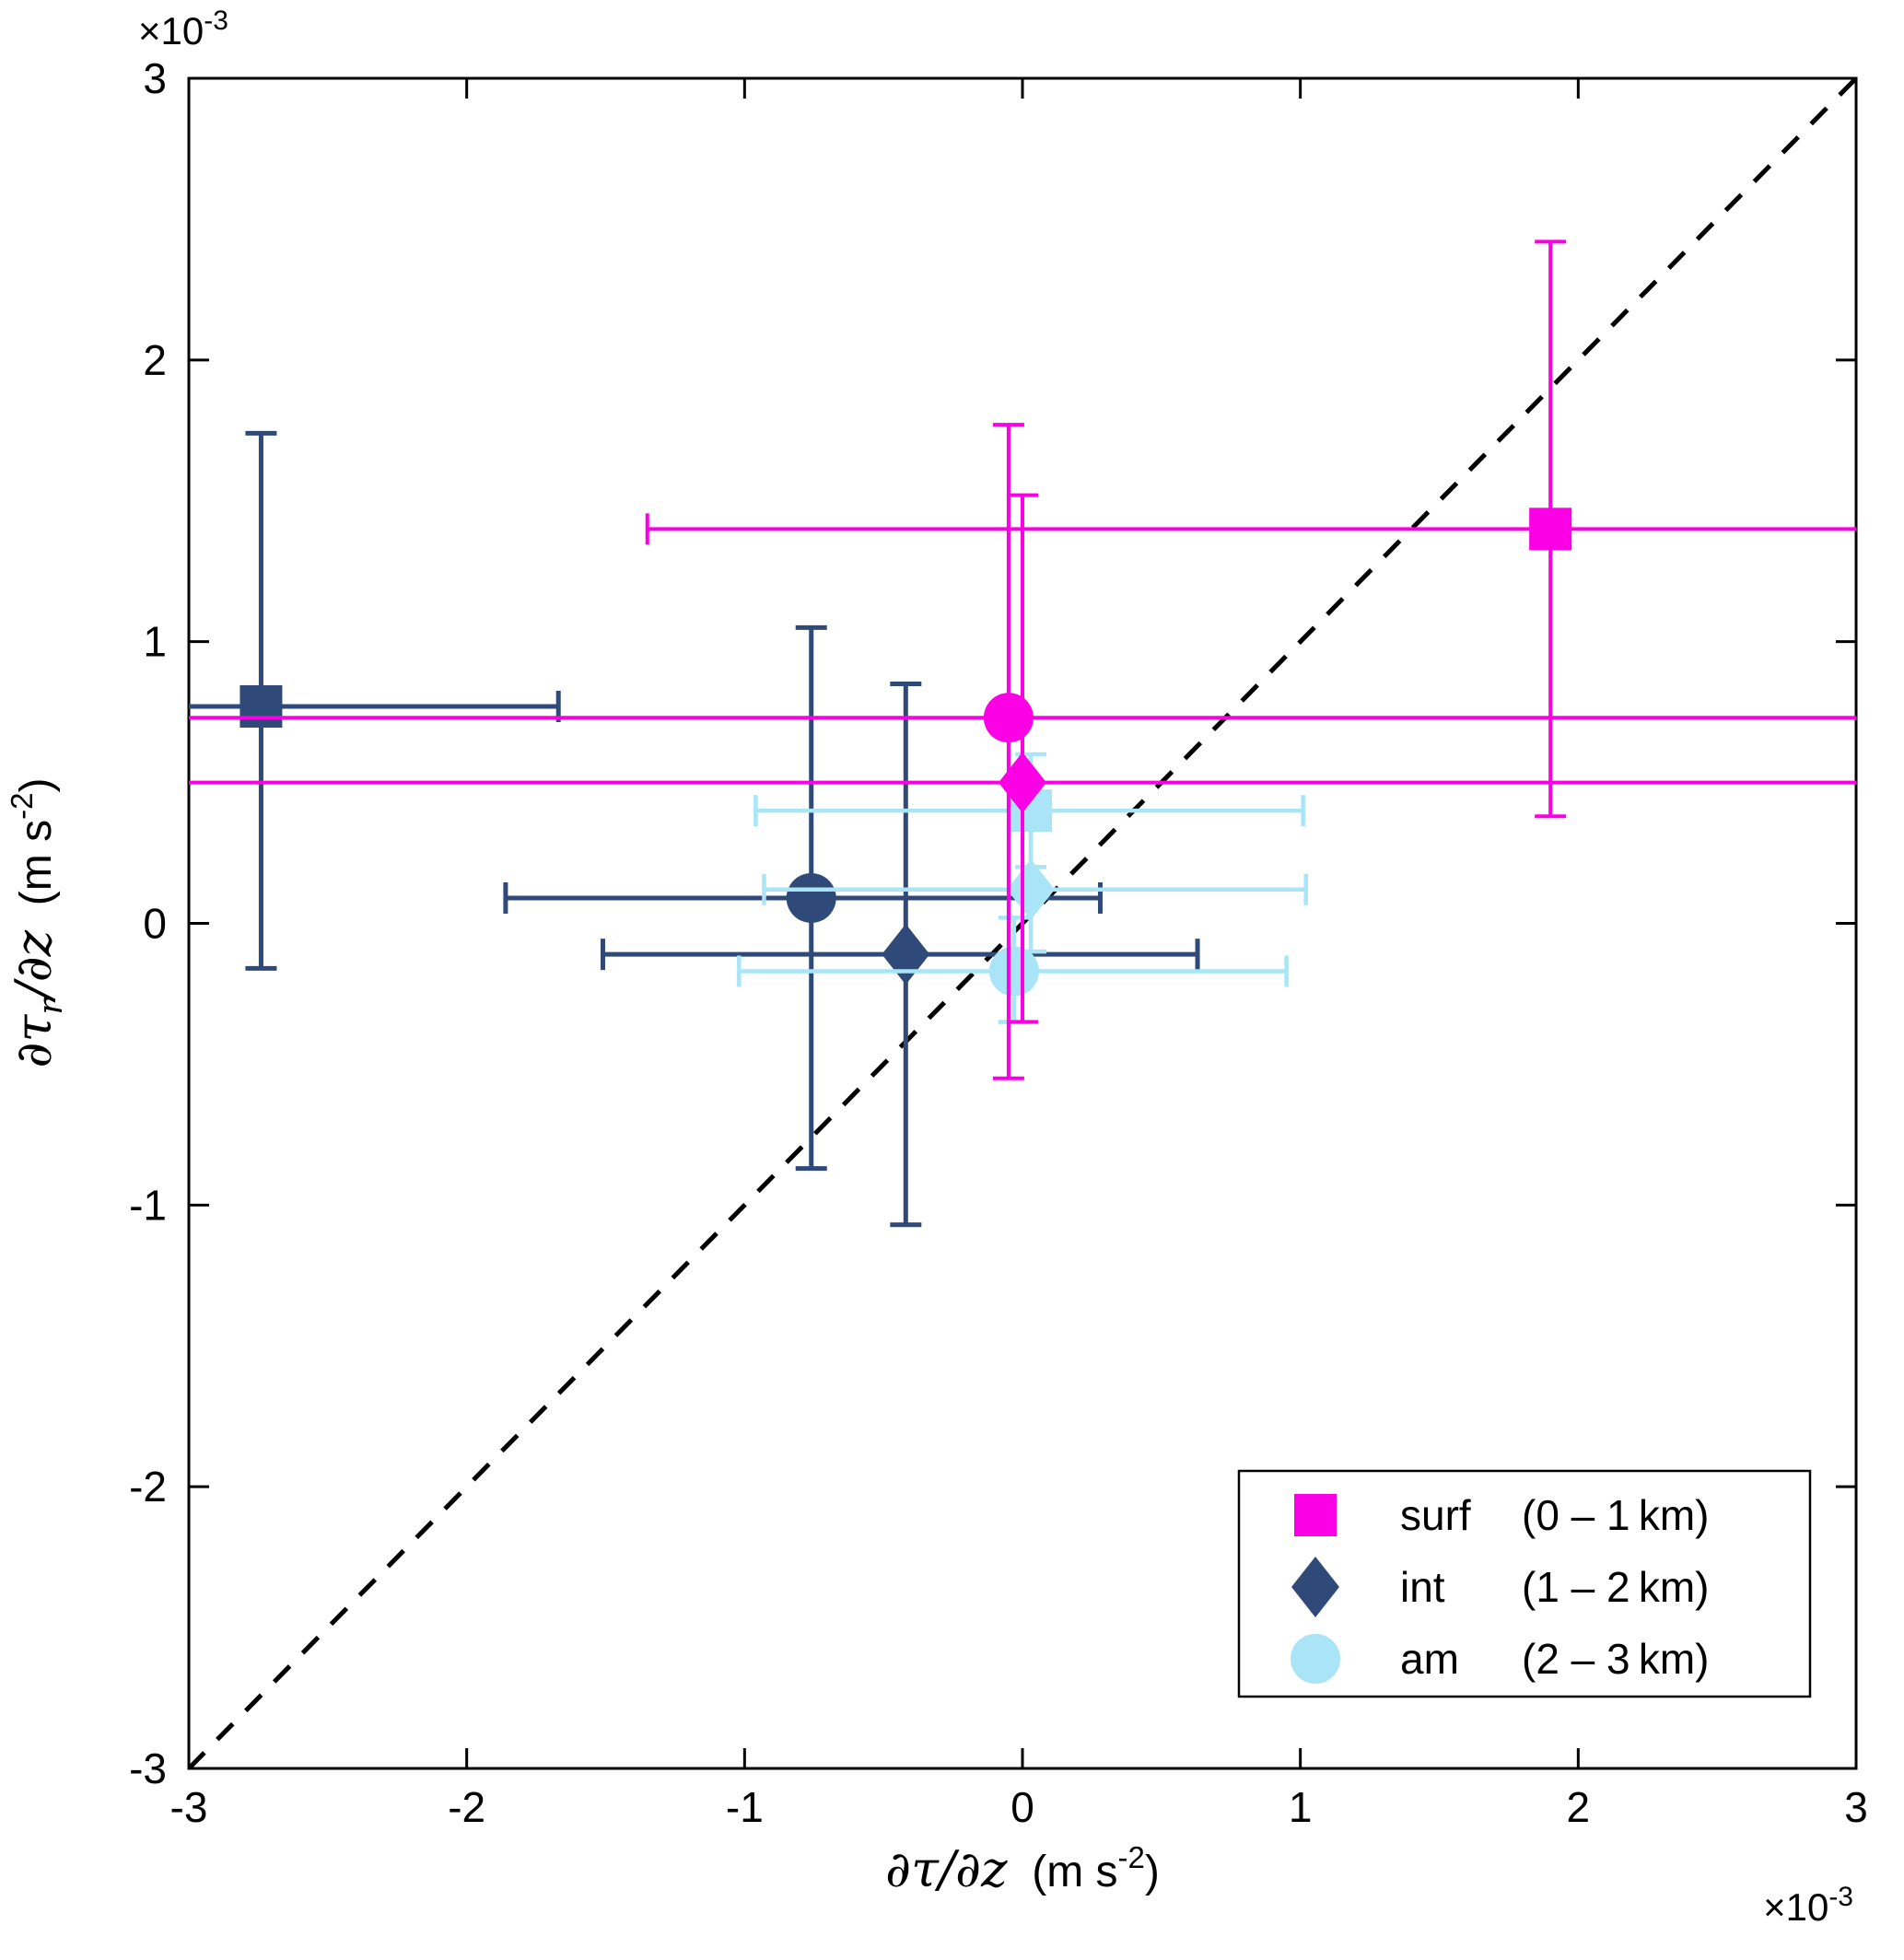 The height and width of the screenshot is (1960, 1904). What do you see at coordinates (1013, 971) in the screenshot?
I see `am-circle-marker` at bounding box center [1013, 971].